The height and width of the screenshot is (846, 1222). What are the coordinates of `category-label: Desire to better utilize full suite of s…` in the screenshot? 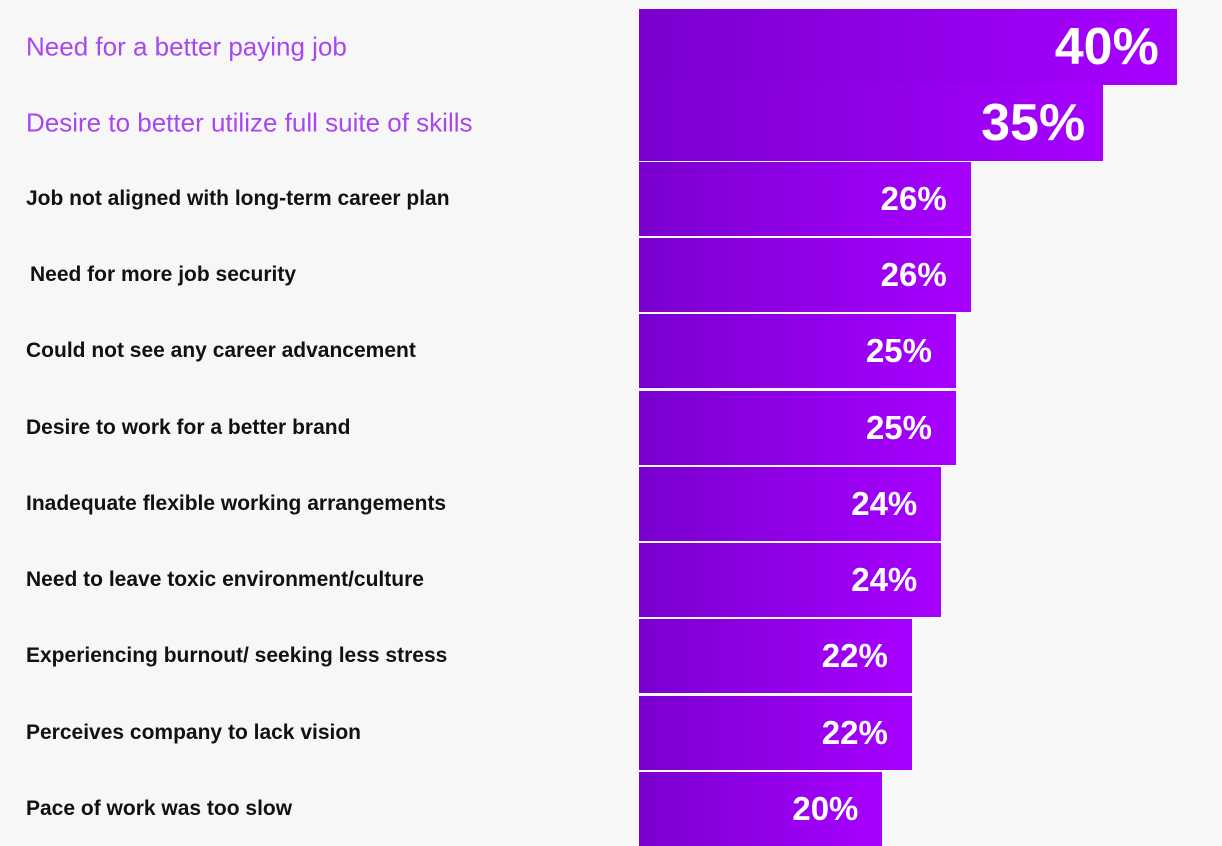 It's located at (249, 122).